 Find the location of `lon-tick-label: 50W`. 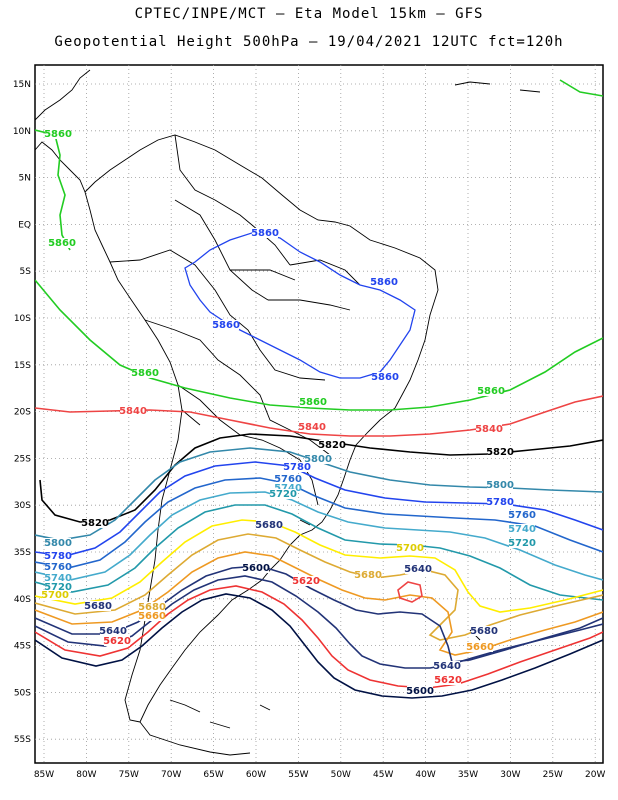

lon-tick-label: 50W is located at coordinates (341, 775).